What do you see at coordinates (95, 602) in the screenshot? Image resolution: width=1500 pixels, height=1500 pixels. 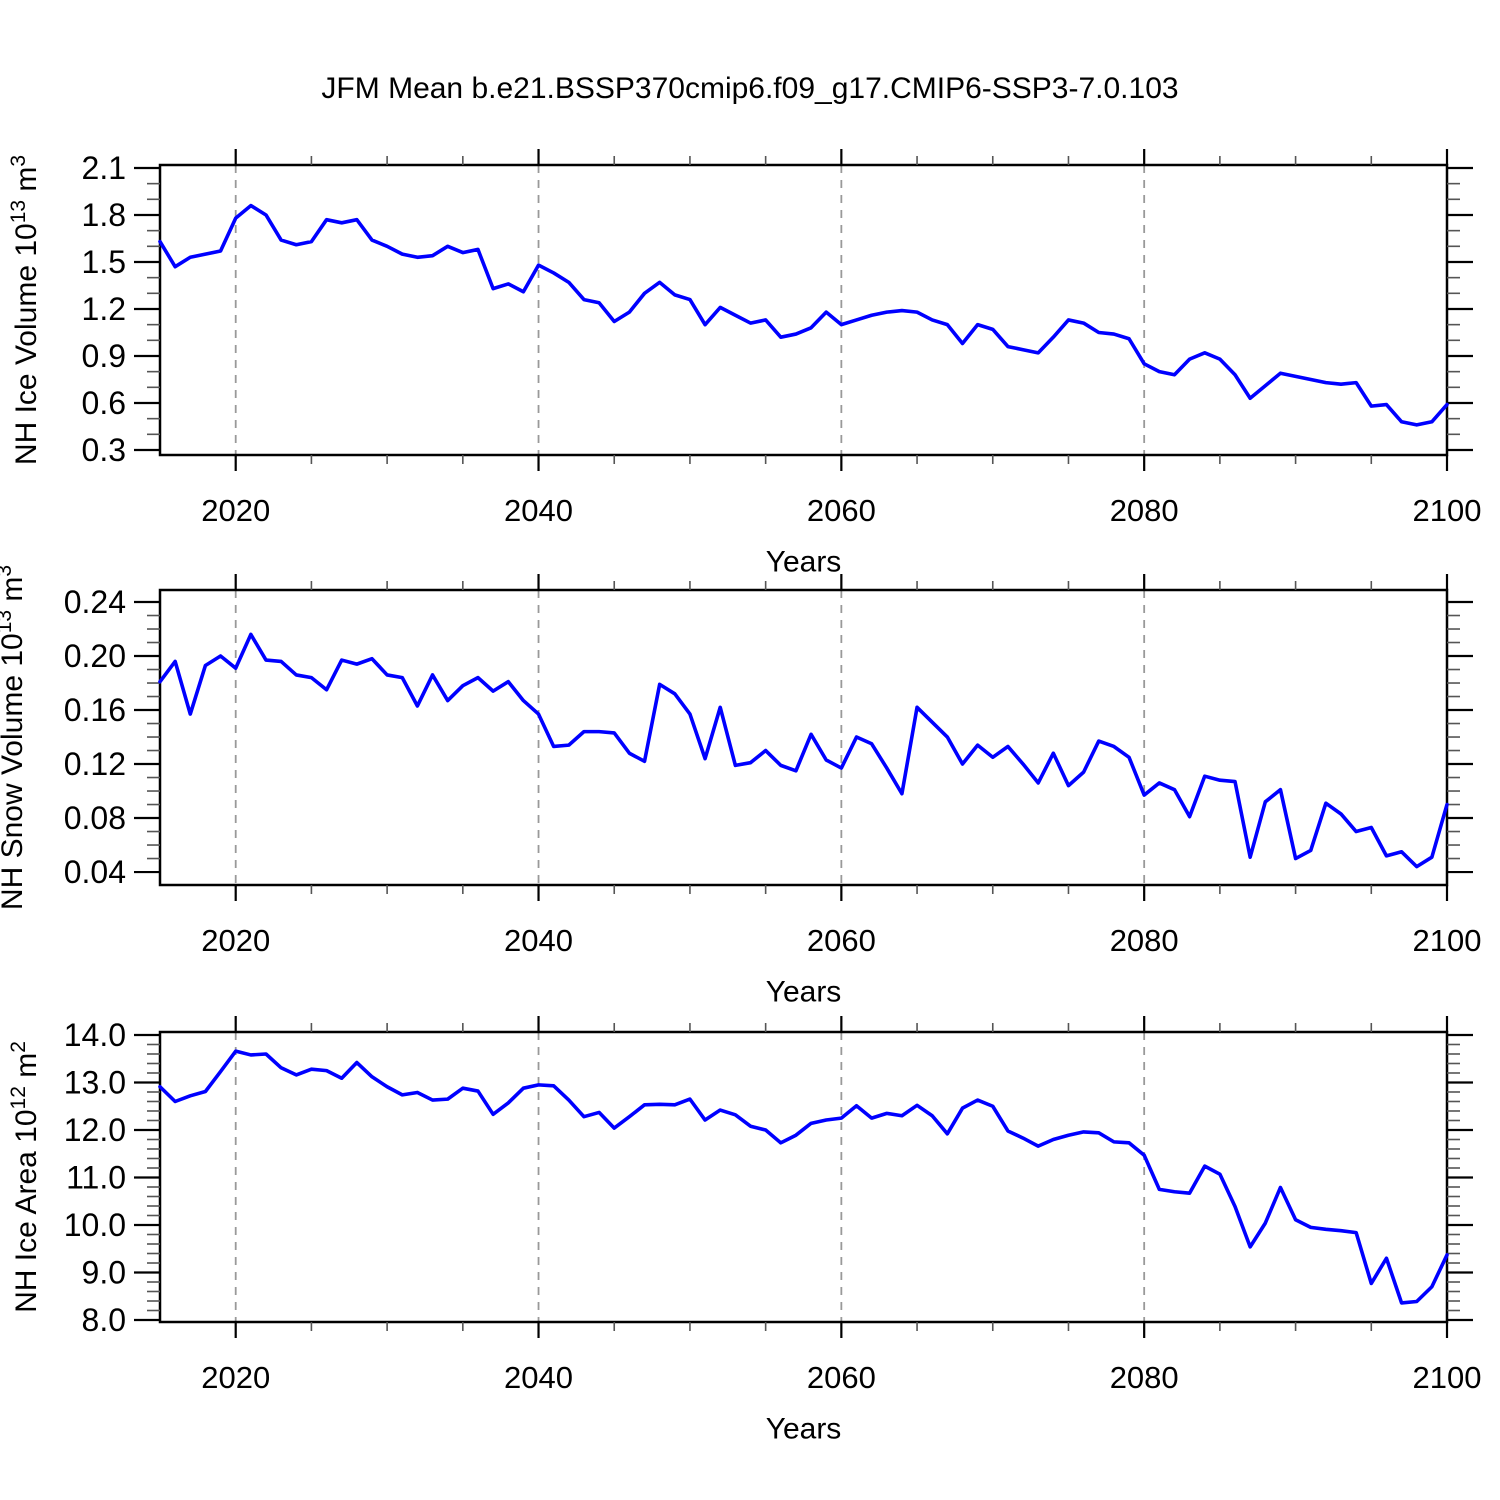 I see `nh-snow-volume-ytick-label: 0.24` at bounding box center [95, 602].